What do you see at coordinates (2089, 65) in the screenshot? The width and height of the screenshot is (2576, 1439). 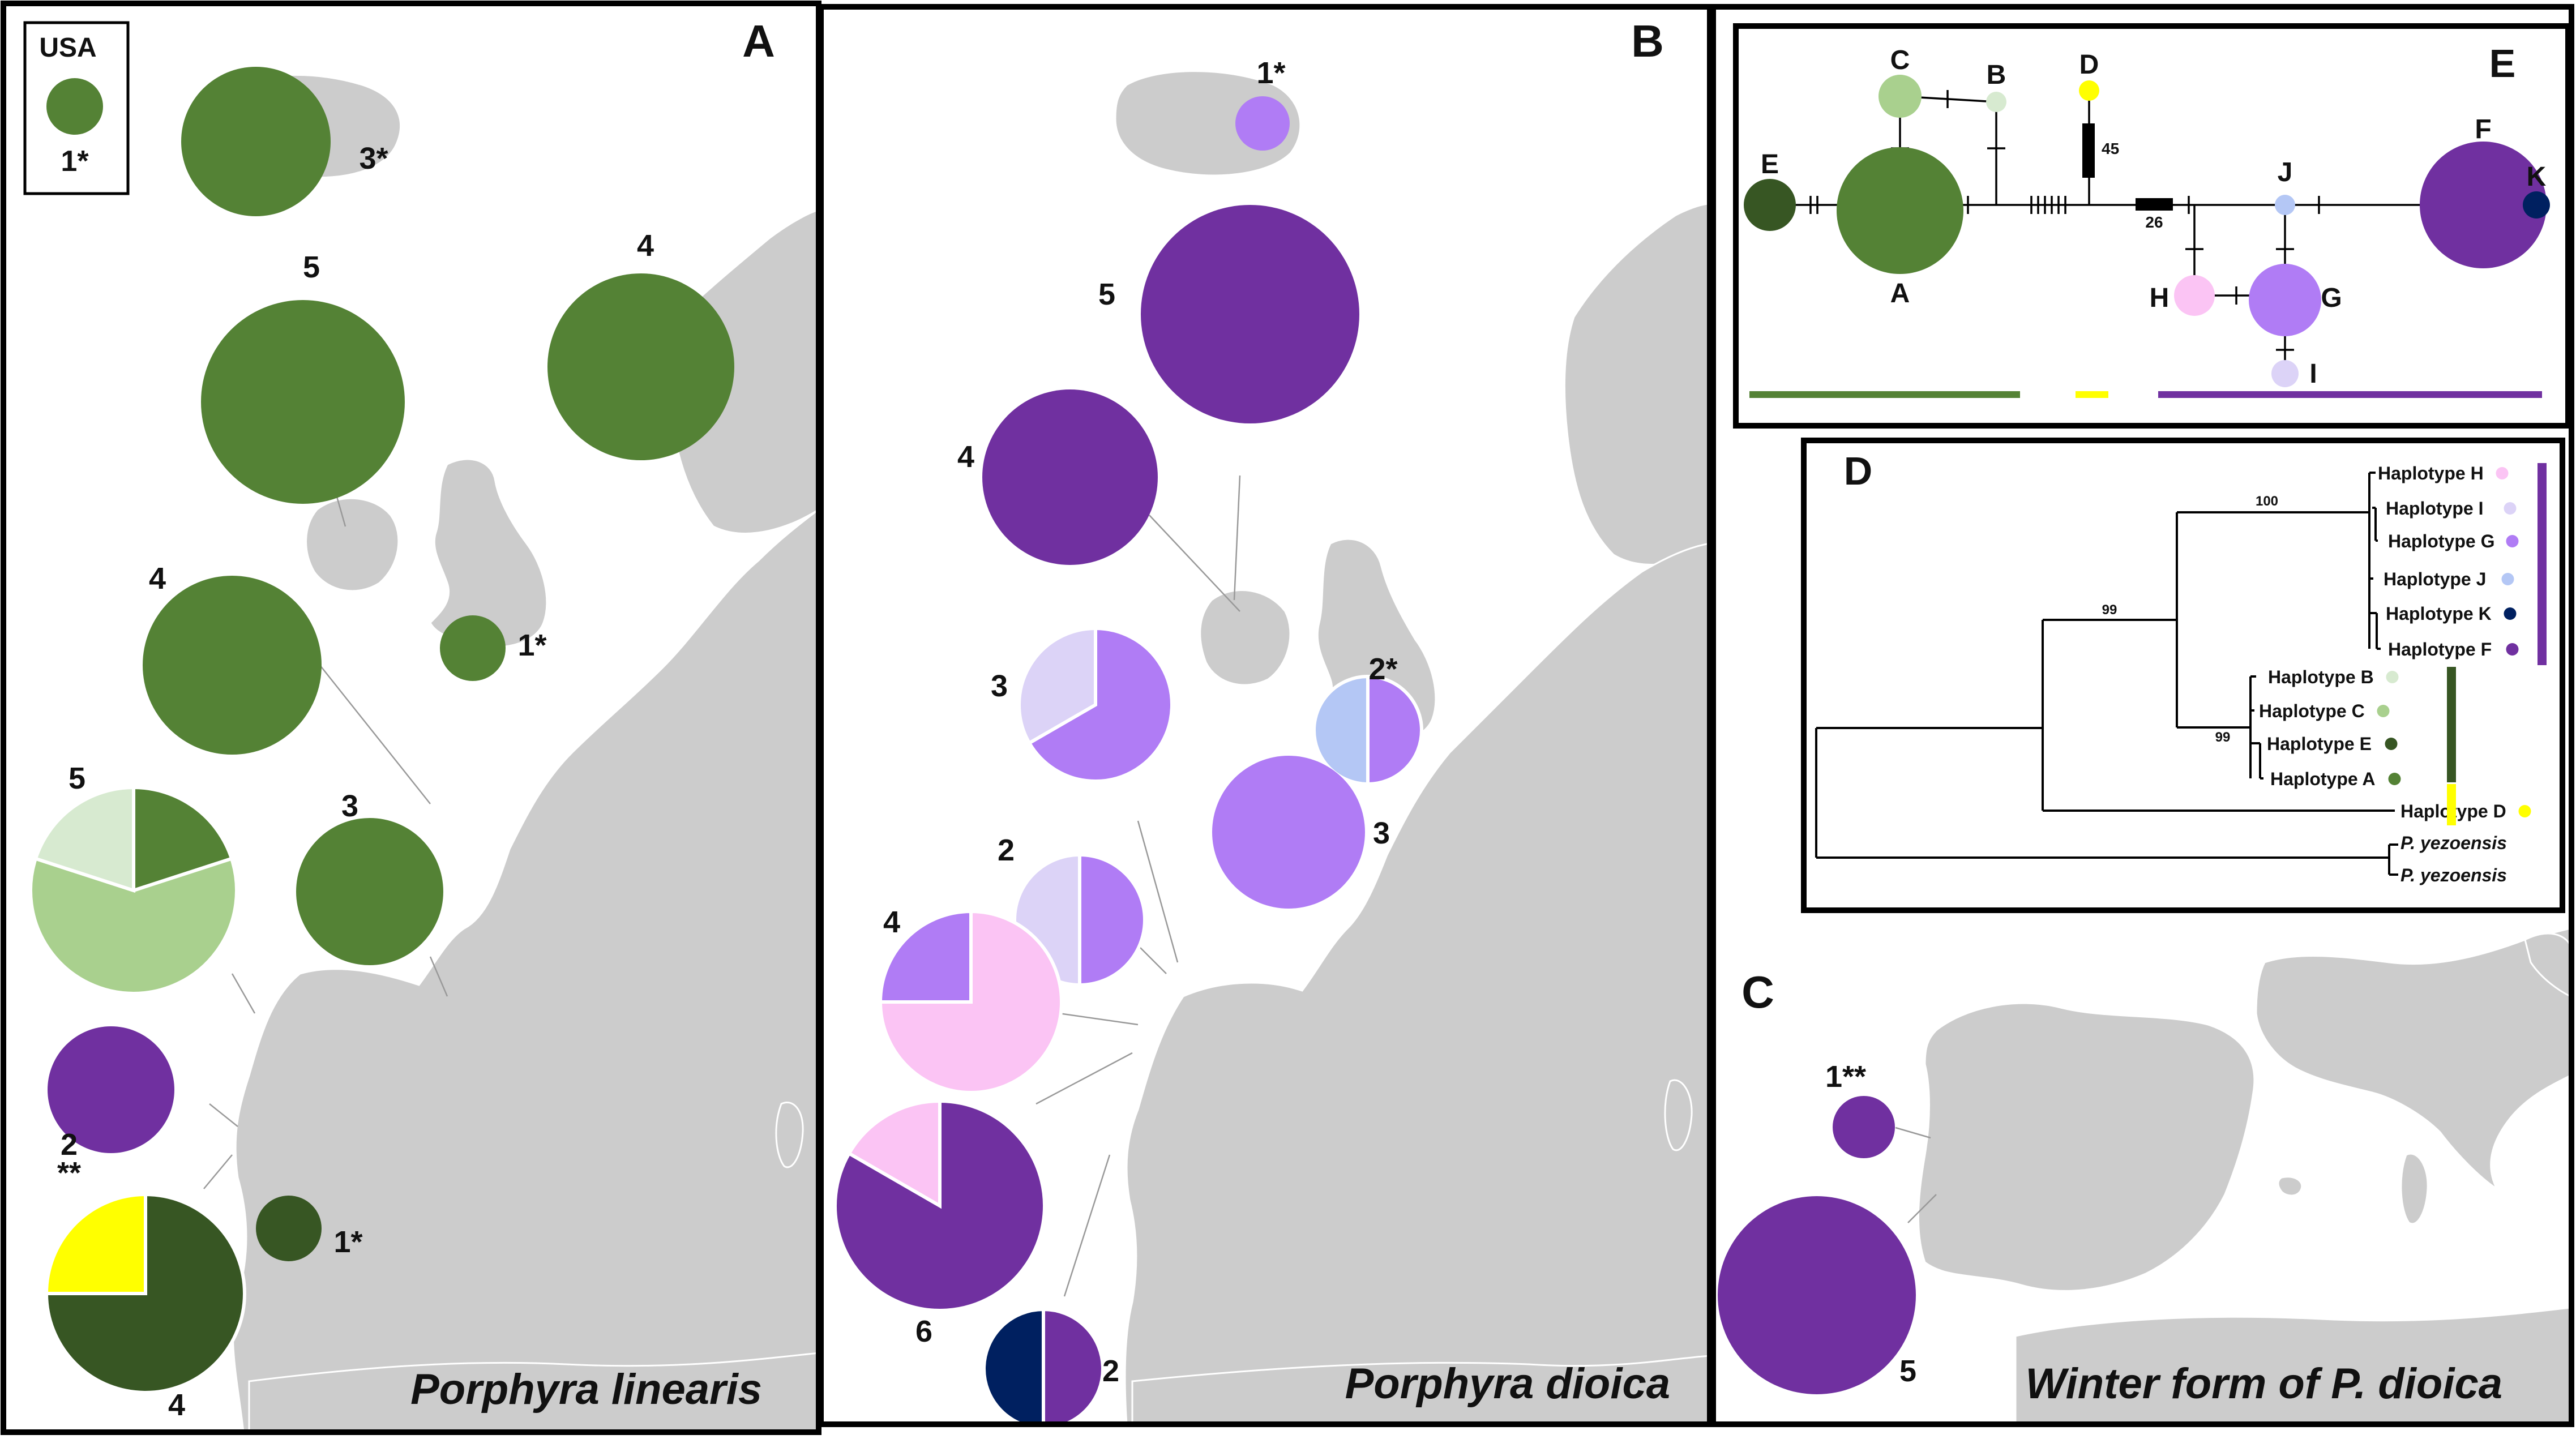 I see `haplotype-node-label: D` at bounding box center [2089, 65].